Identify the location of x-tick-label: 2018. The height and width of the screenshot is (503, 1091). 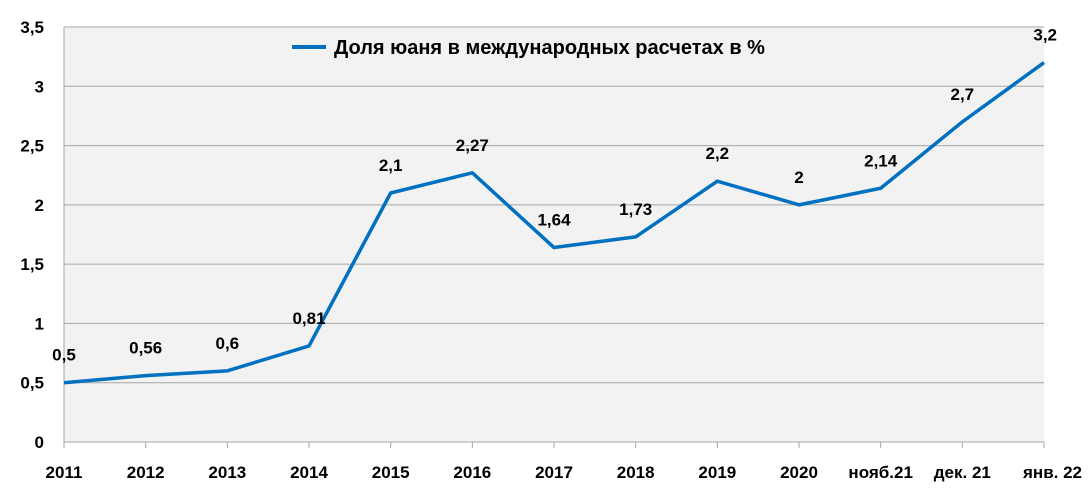
(636, 472).